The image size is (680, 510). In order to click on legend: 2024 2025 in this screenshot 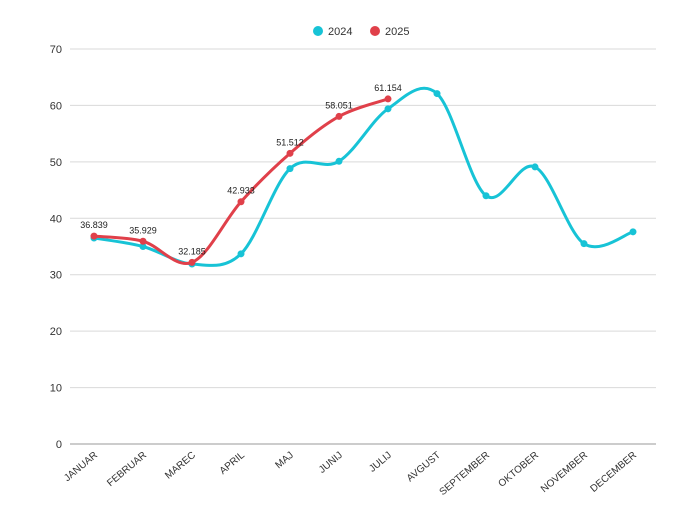, I will do `click(361, 32)`.